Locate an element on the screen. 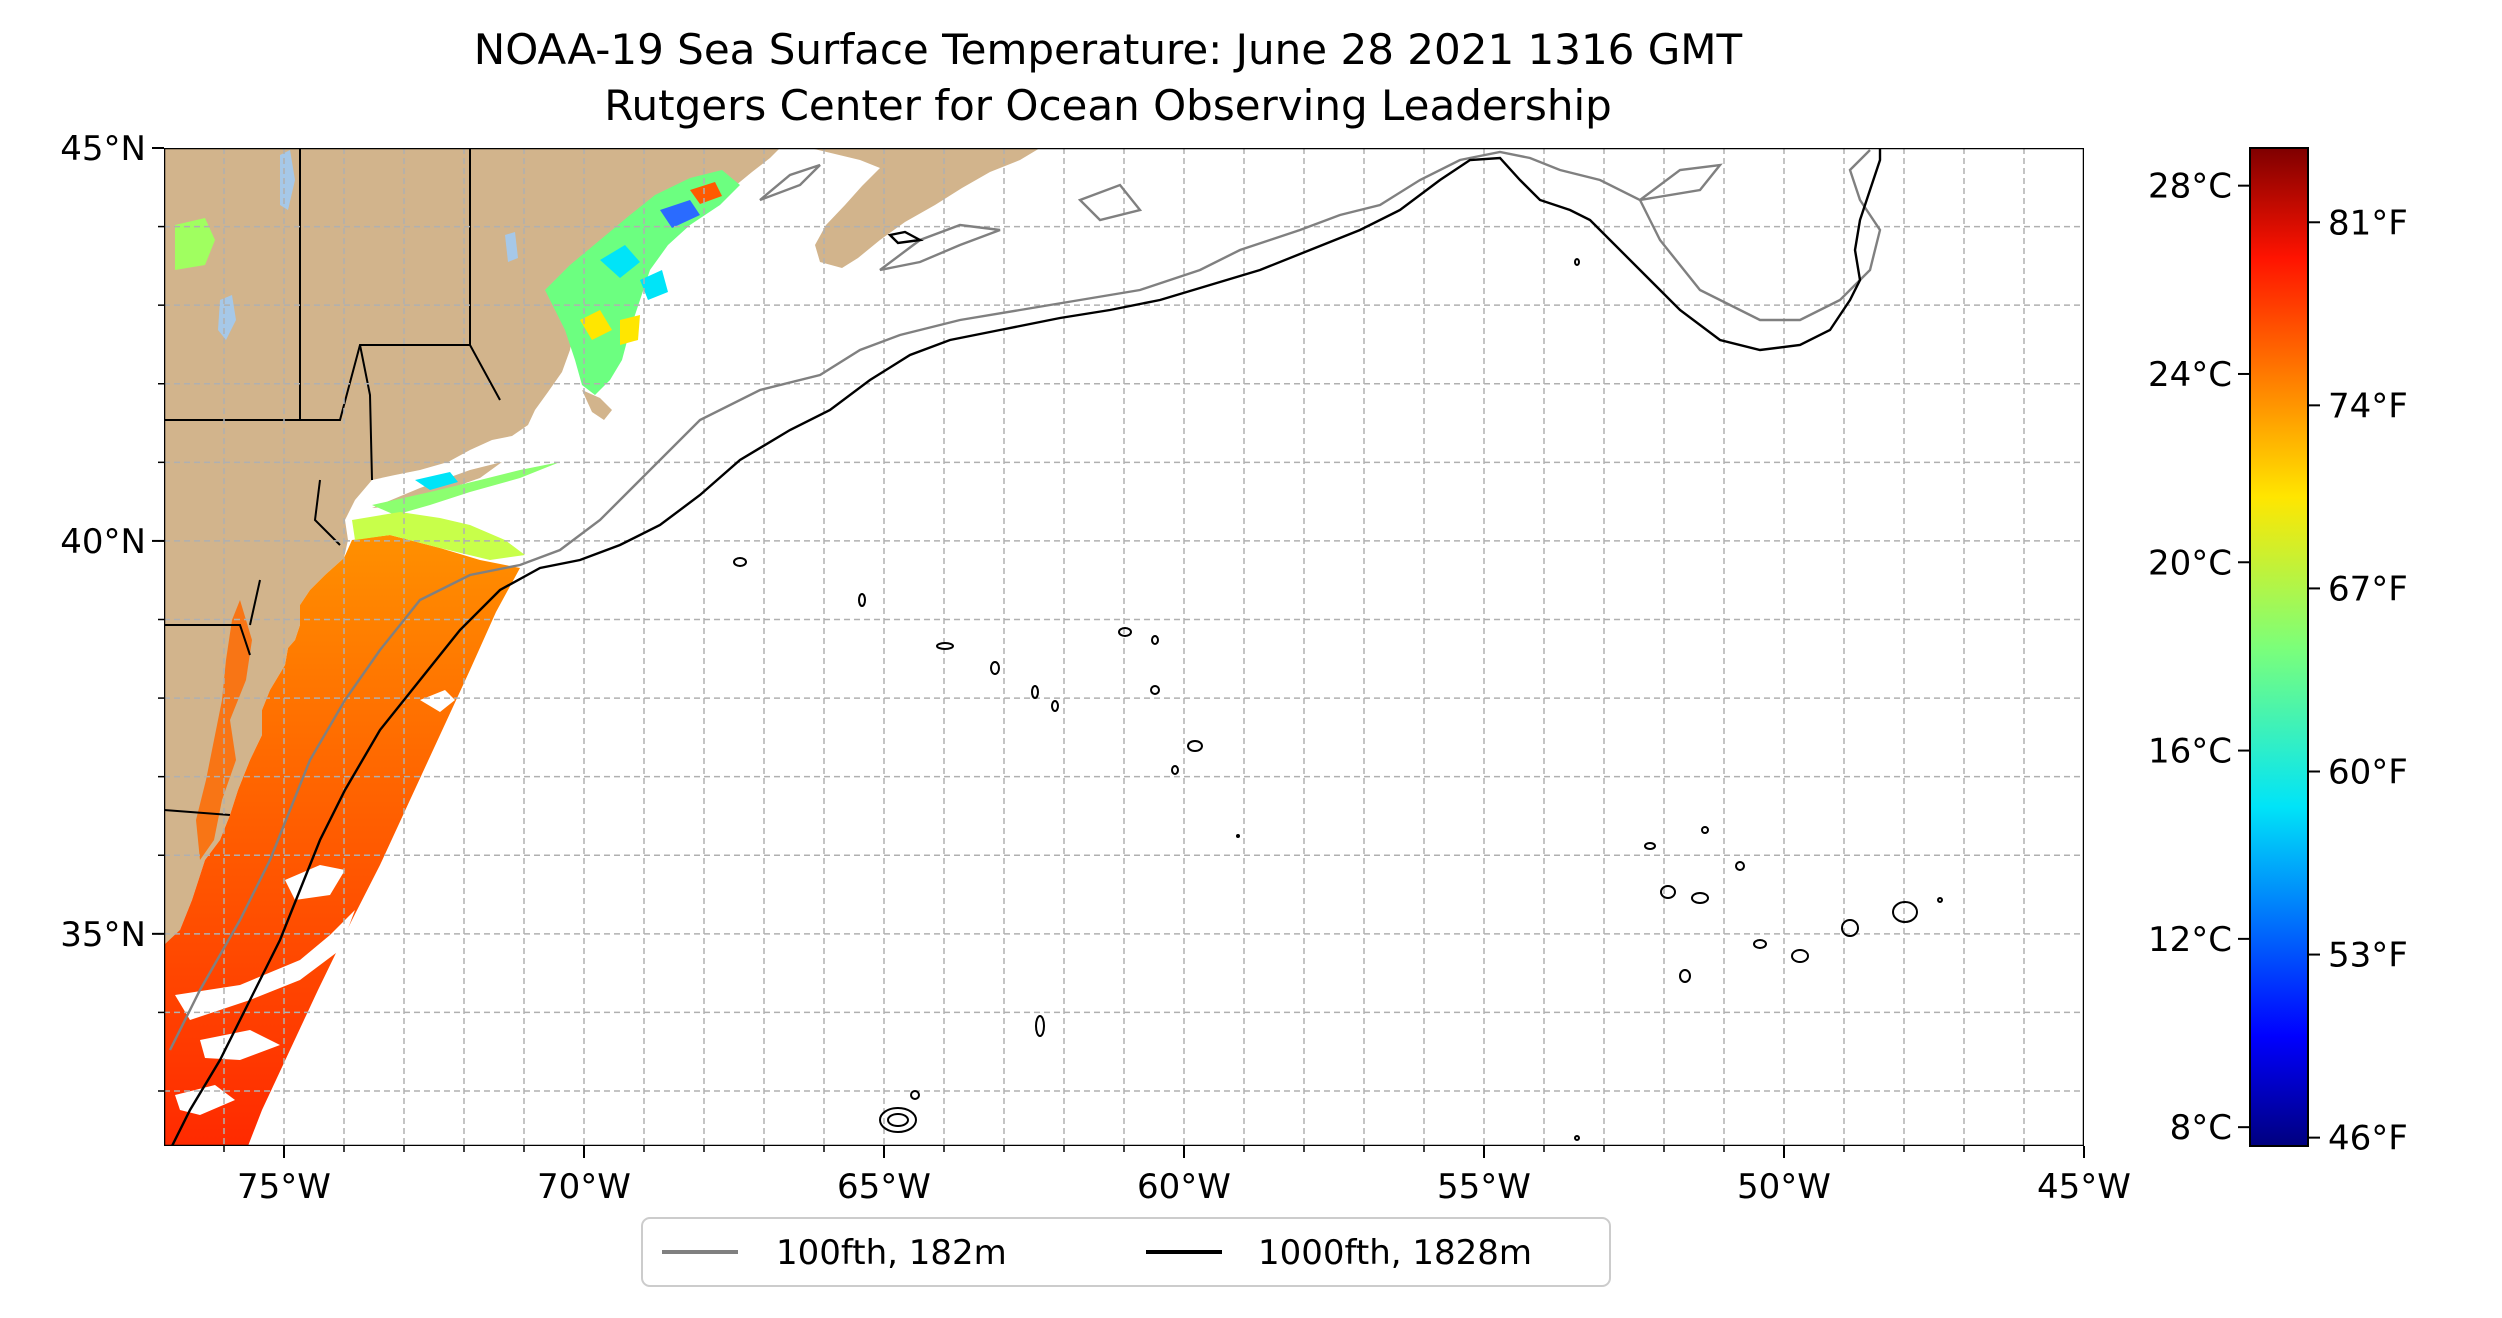 This screenshot has width=2502, height=1318. y-axis: 45°N 40°N 35°N is located at coordinates (112, 610).